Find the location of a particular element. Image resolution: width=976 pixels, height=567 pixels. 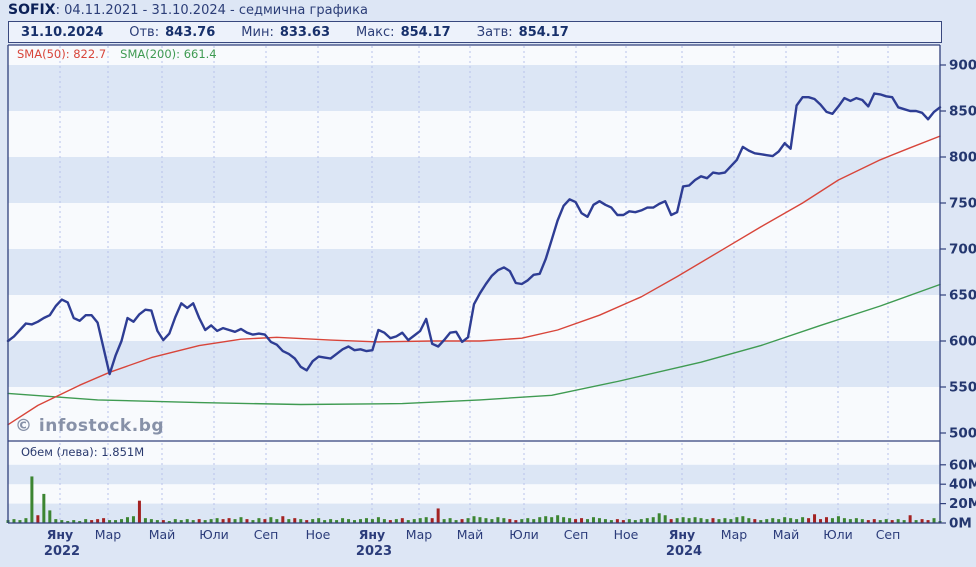

y-tick-label: 900 is located at coordinates (962, 66).